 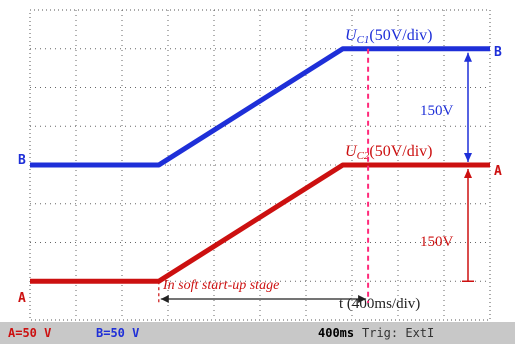 I want to click on timebase-readout: 400ms, so click(x=336, y=333).